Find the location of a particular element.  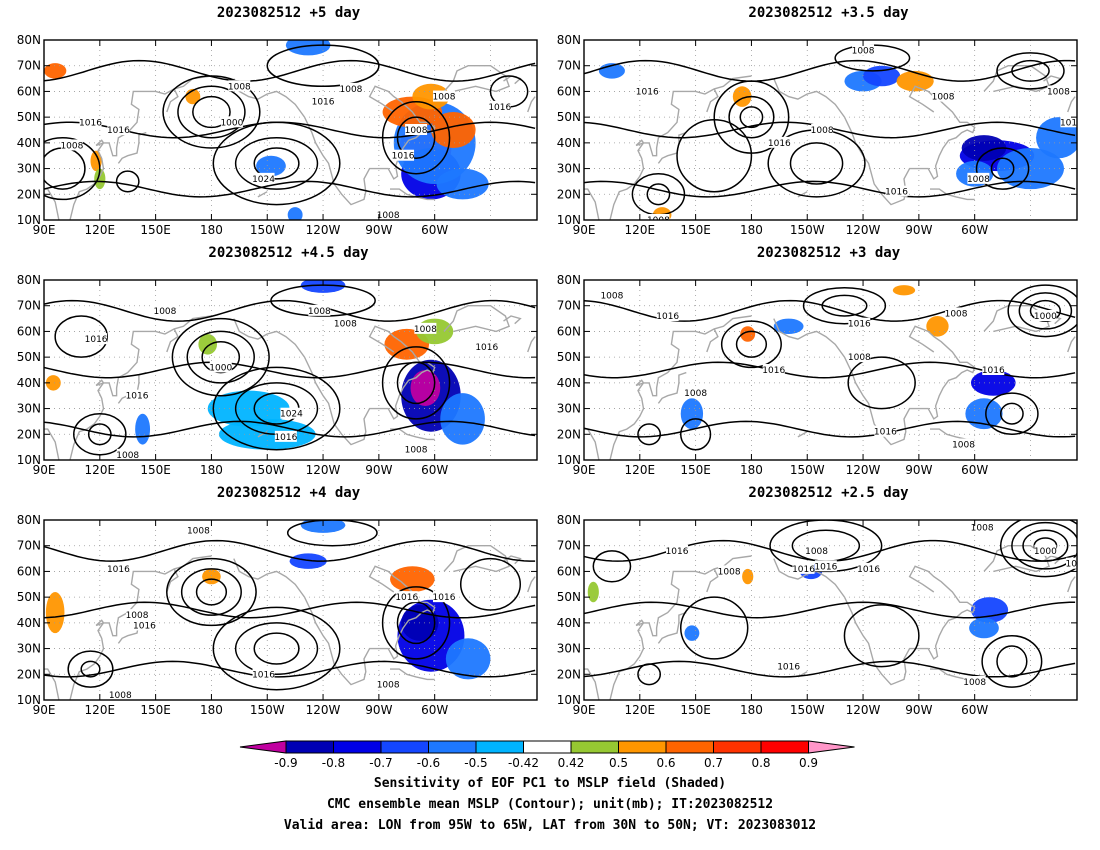

lat-tick-label: 50N is located at coordinates (569, 597).